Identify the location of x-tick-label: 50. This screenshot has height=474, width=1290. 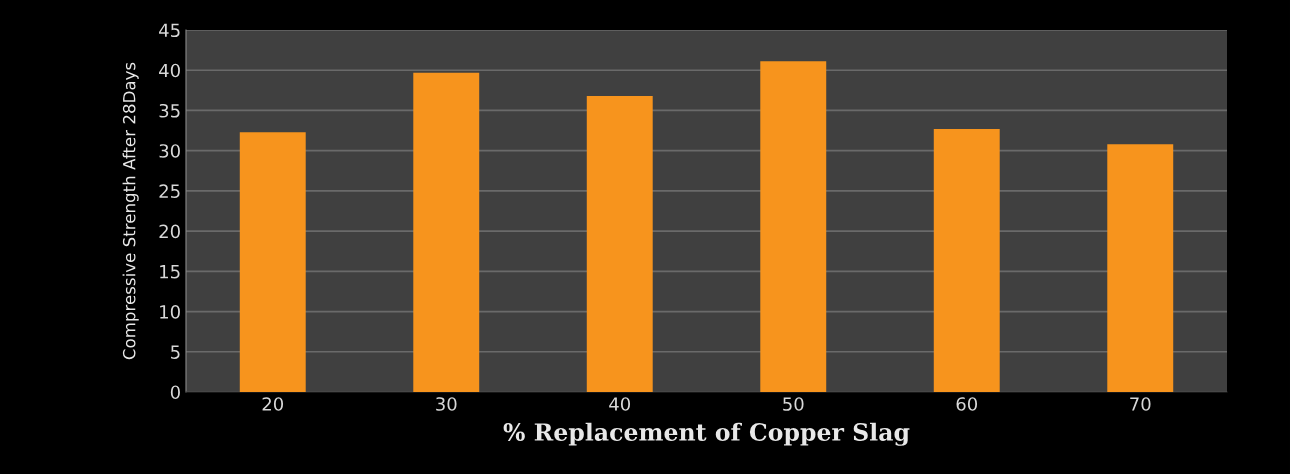
(793, 404).